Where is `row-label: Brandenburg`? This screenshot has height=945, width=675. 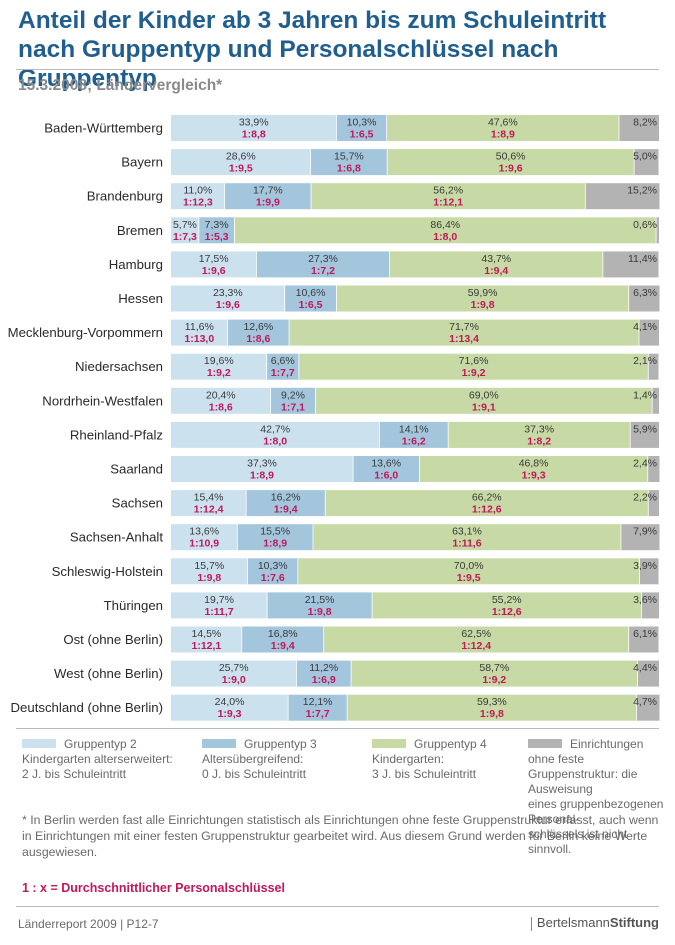 row-label: Brandenburg is located at coordinates (125, 196).